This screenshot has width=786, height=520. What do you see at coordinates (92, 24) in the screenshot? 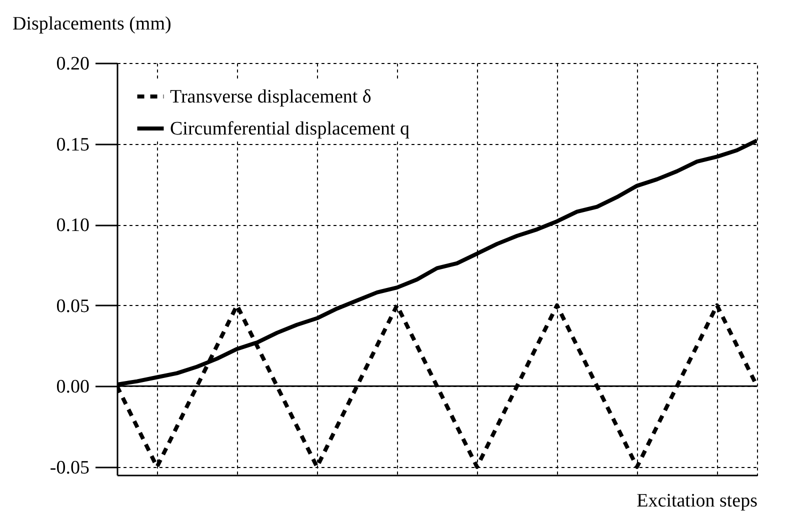
I see `y-axis-title: Displacements (mm)` at bounding box center [92, 24].